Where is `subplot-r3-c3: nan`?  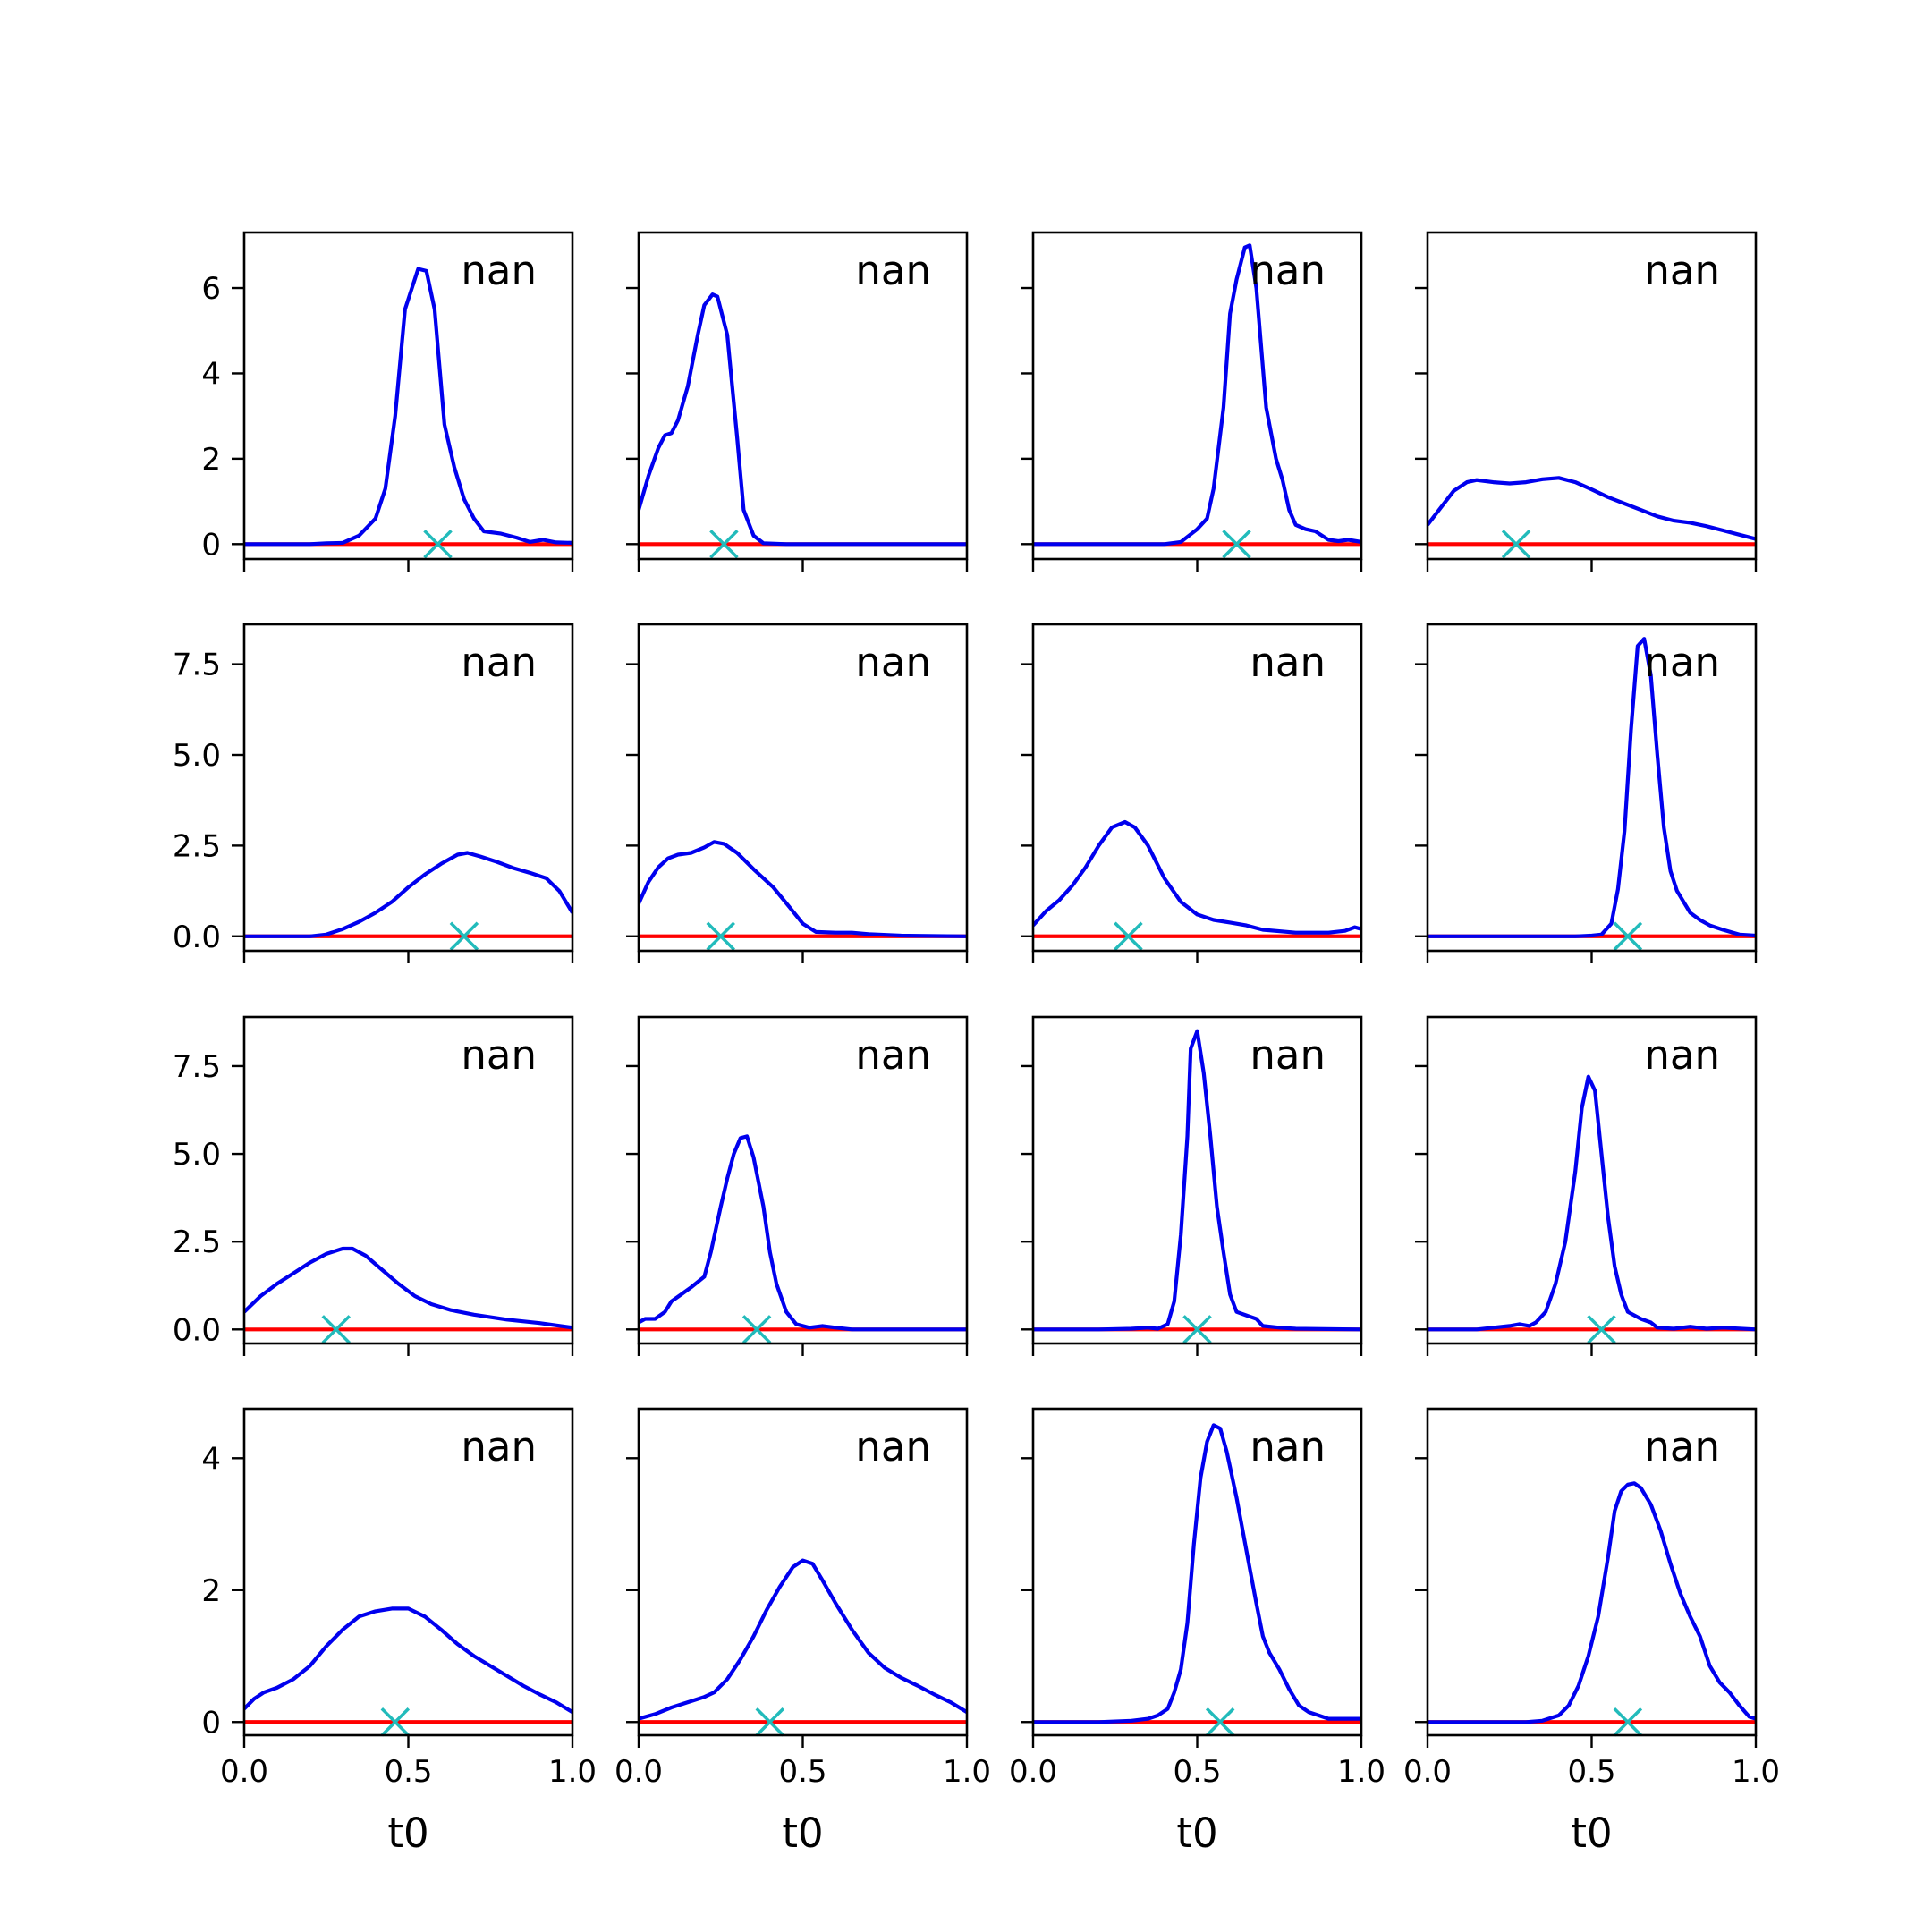 subplot-r3-c3: nan is located at coordinates (1192, 1185).